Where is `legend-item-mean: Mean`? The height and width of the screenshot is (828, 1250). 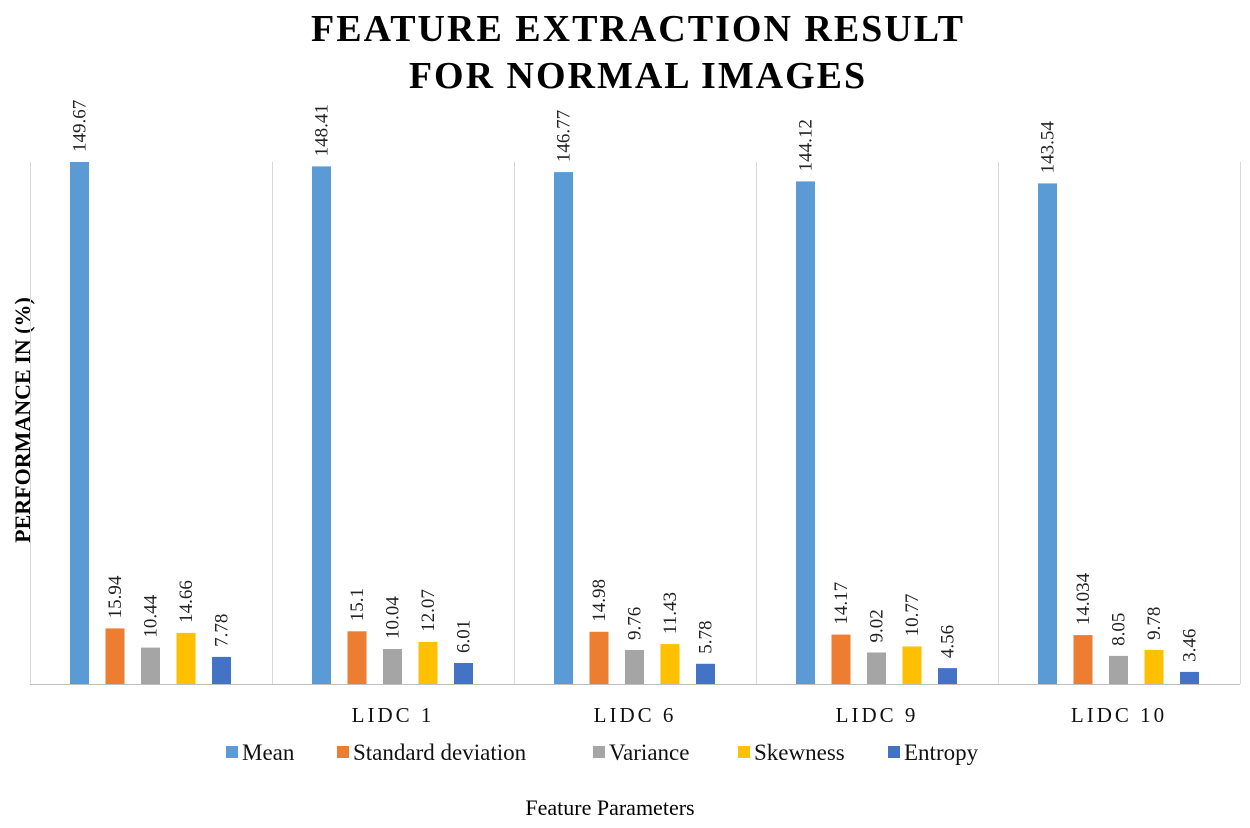
legend-item-mean: Mean is located at coordinates (260, 752).